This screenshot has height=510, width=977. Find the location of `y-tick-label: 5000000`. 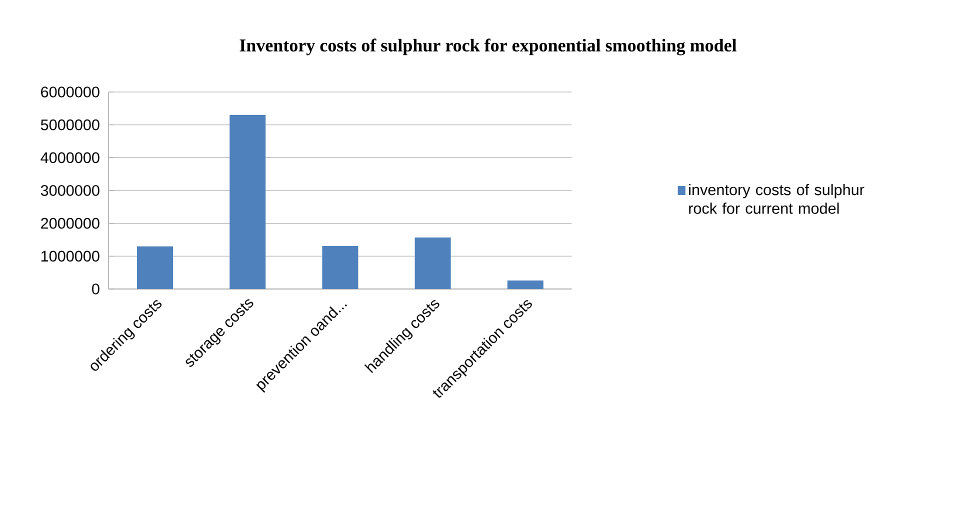

y-tick-label: 5000000 is located at coordinates (70, 124).